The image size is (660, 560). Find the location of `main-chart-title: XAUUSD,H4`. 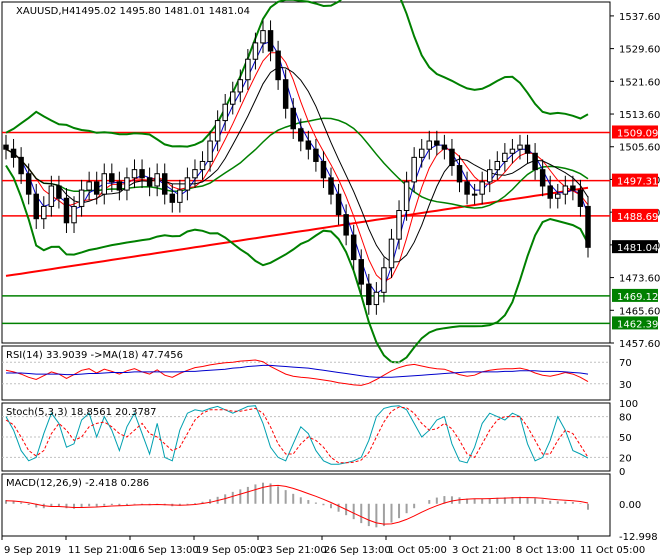

main-chart-title: XAUUSD,H4 is located at coordinates (45, 11).